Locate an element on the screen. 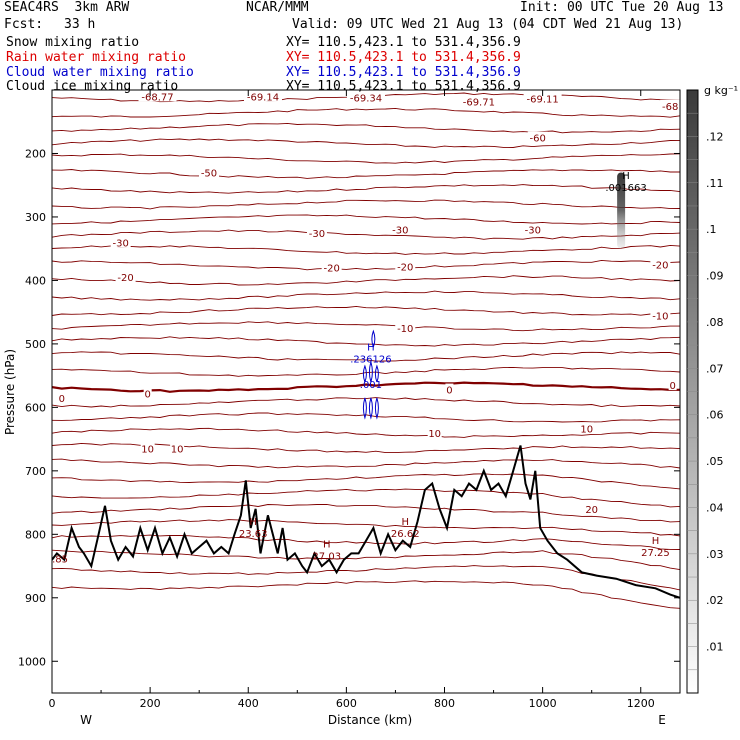 The height and width of the screenshot is (740, 740). temperature-contour-label: -10 is located at coordinates (405, 329).